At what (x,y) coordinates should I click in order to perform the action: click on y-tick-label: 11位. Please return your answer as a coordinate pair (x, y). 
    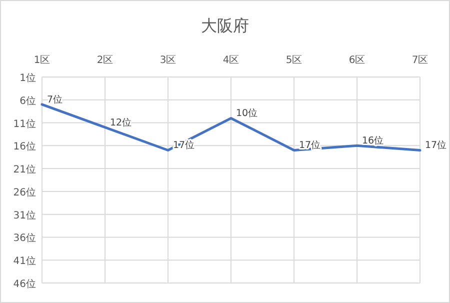
    Looking at the image, I should click on (24, 124).